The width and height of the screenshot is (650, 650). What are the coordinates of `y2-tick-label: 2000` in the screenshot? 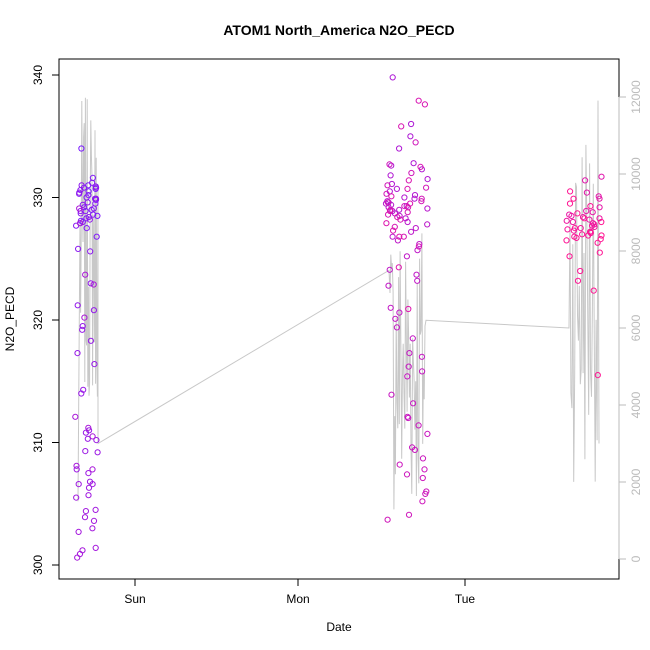 It's located at (636, 481).